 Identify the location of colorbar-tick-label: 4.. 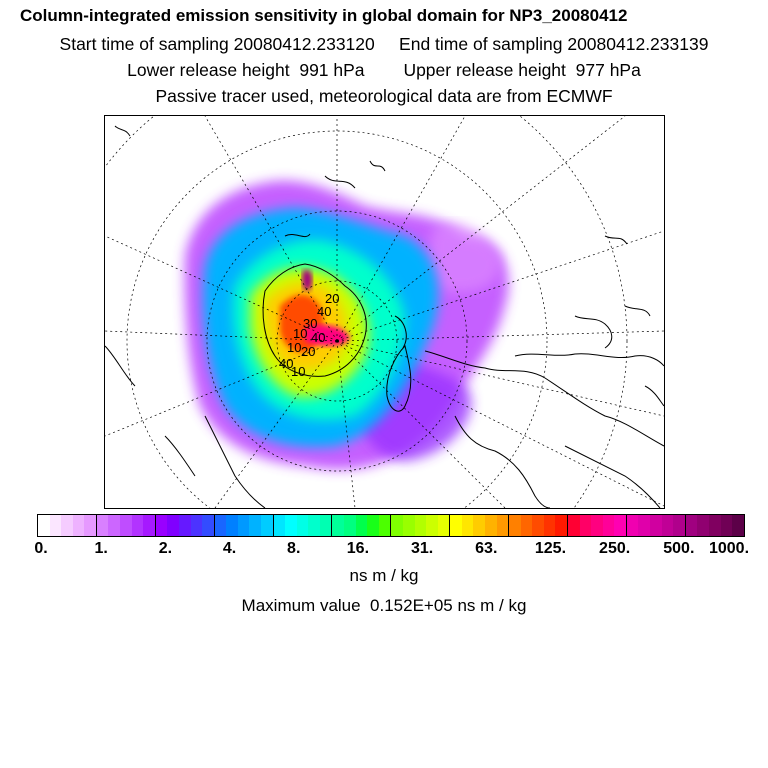
(229, 548).